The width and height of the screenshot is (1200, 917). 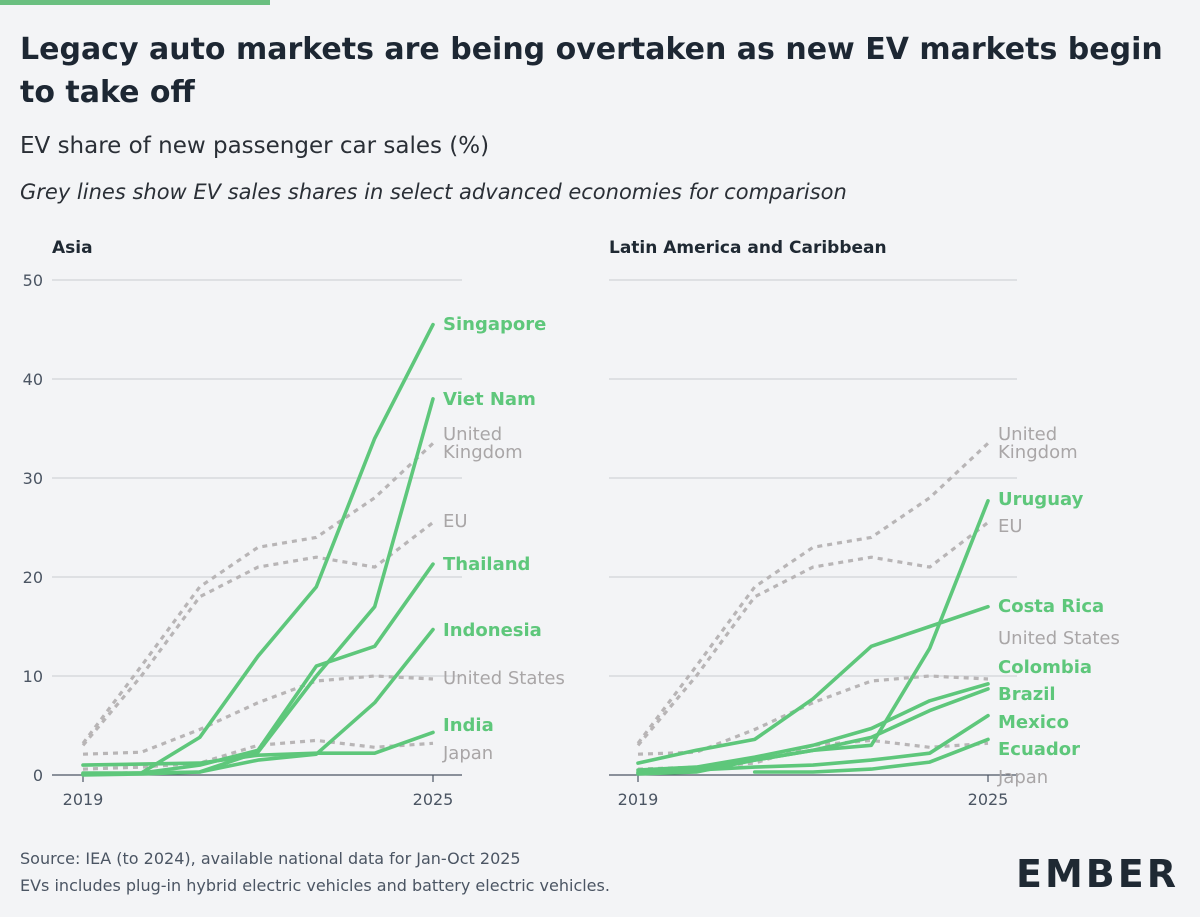 I want to click on series-line-uruguay, so click(x=813, y=636).